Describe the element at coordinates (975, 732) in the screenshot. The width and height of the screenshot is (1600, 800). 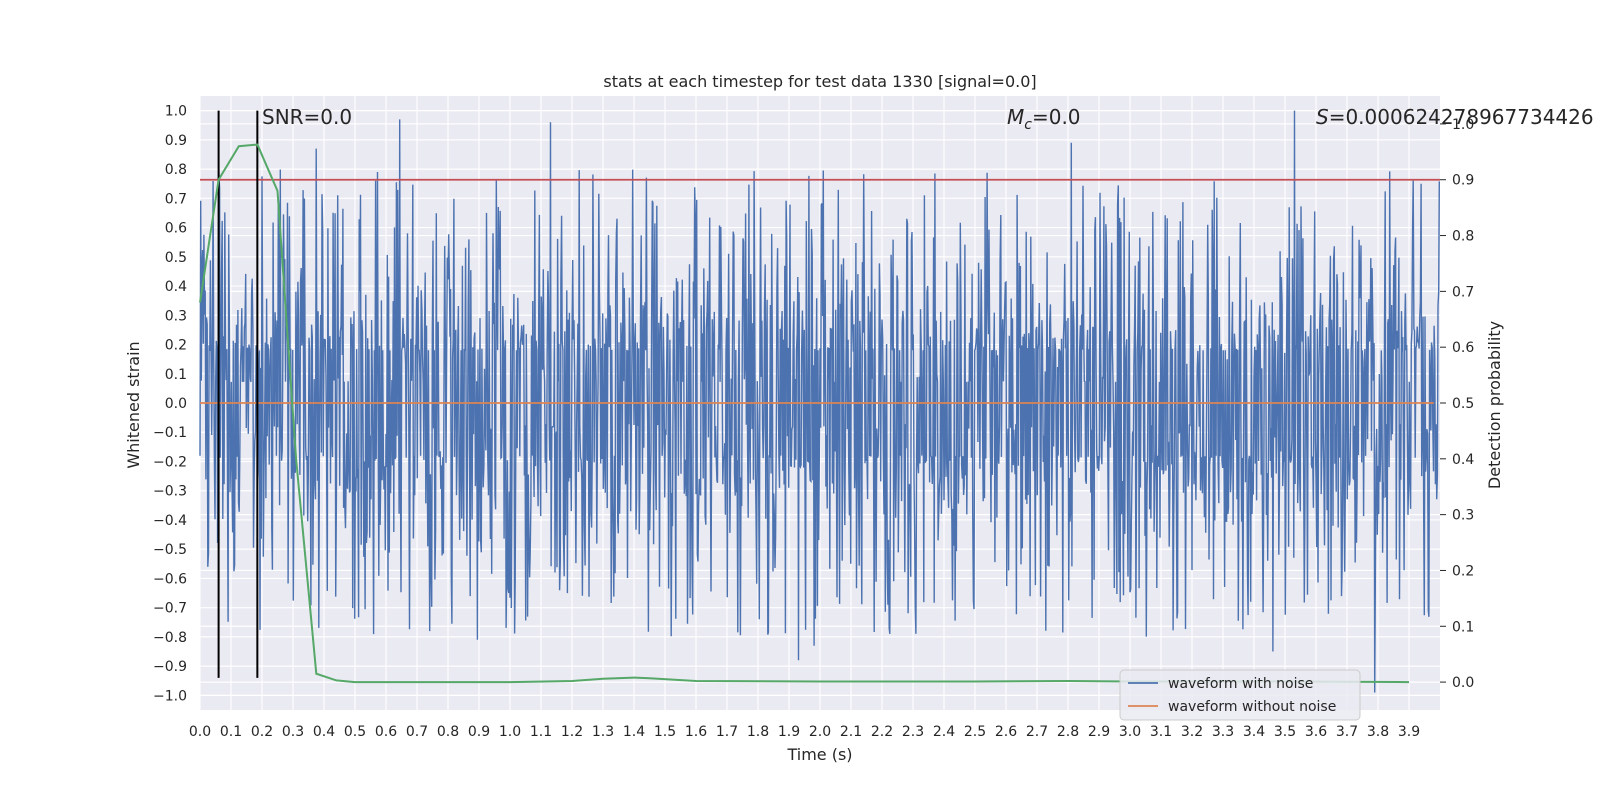
I see `x-tick-label: 2.5` at that location.